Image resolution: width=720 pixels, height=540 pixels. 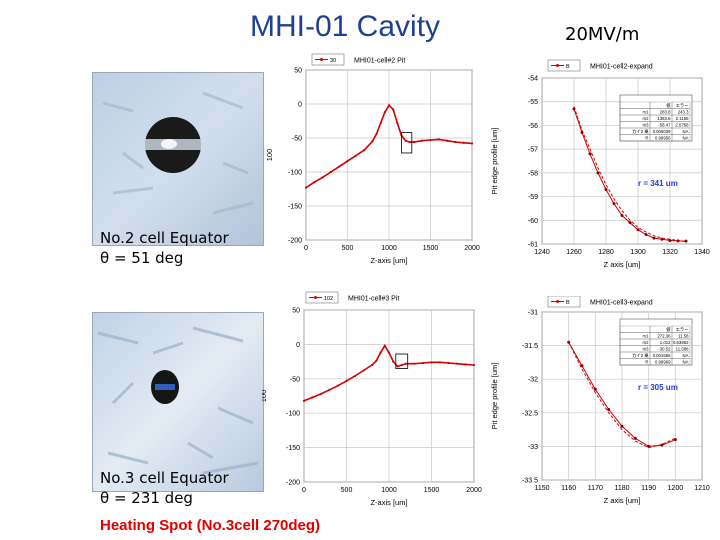 What do you see at coordinates (300, 105) in the screenshot?
I see `y-tick-label: 0` at bounding box center [300, 105].